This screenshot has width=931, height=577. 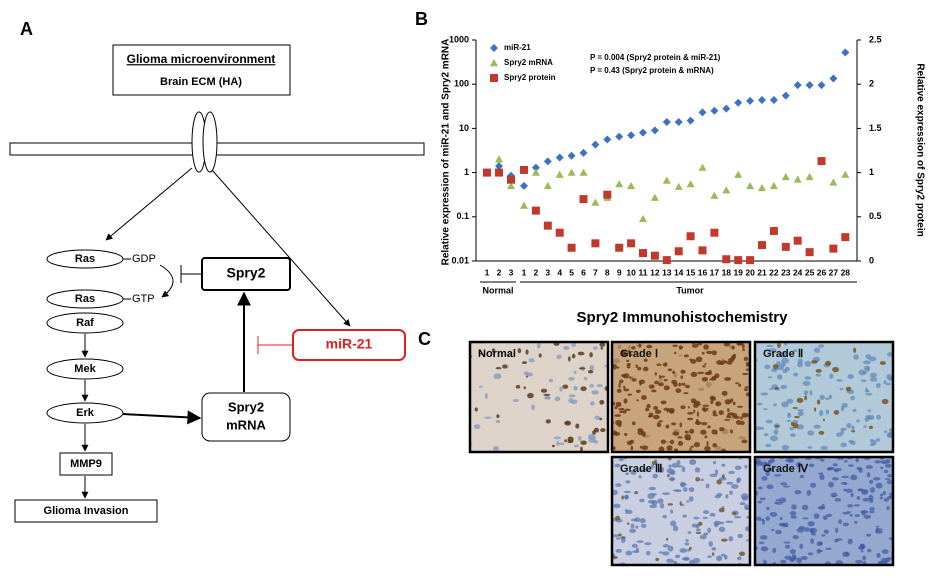 I want to click on environment-box, so click(x=201, y=70).